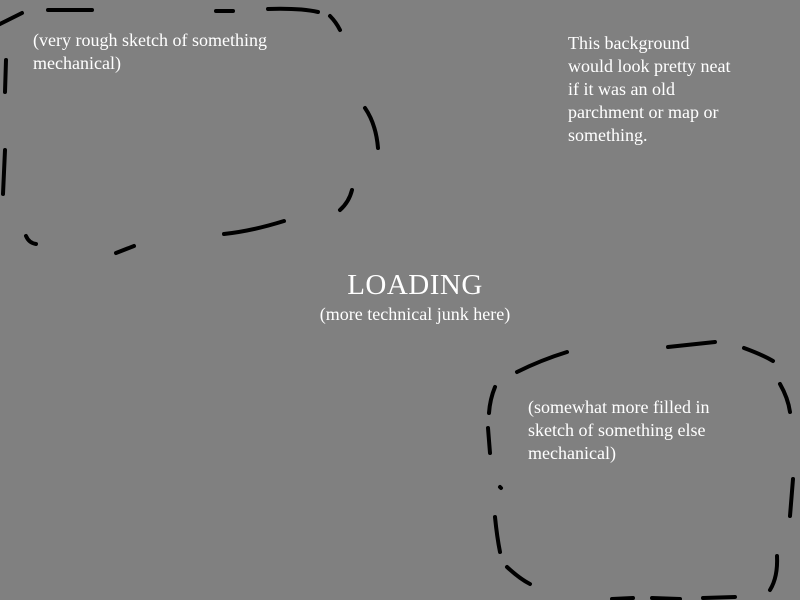 Image resolution: width=800 pixels, height=600 pixels. What do you see at coordinates (649, 66) in the screenshot?
I see `background-note-line: would look pretty neat` at bounding box center [649, 66].